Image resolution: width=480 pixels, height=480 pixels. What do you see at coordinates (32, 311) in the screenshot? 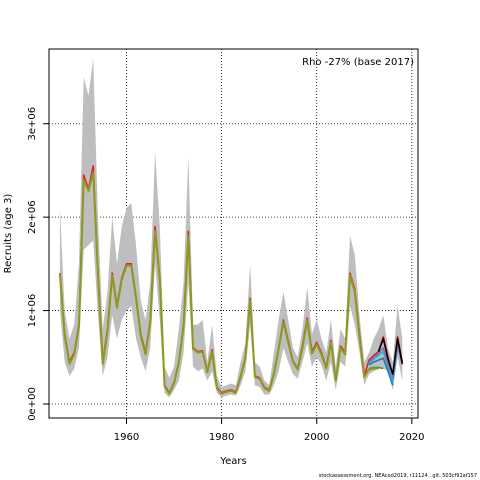
I see `y-tick-label: 1e+06` at bounding box center [32, 311].